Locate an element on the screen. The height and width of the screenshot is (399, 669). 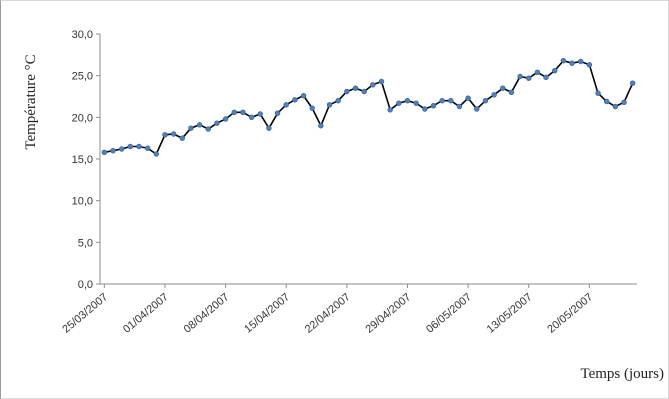
y-tick-label: 0,0 is located at coordinates (85, 285).